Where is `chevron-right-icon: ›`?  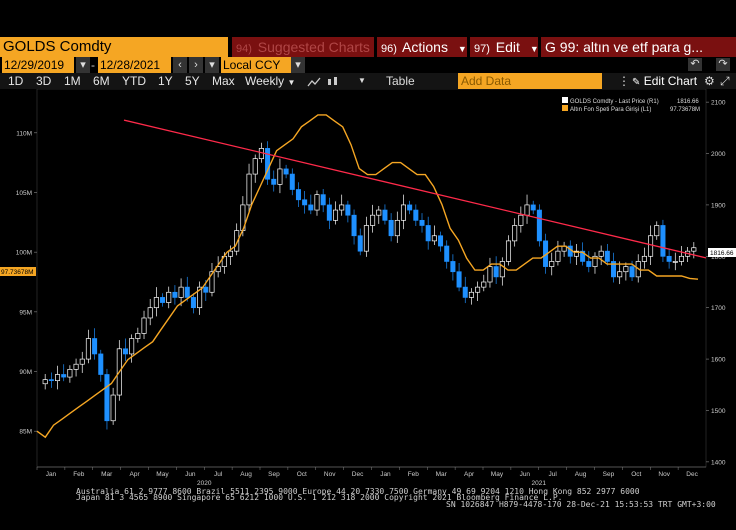 chevron-right-icon: › is located at coordinates (196, 65).